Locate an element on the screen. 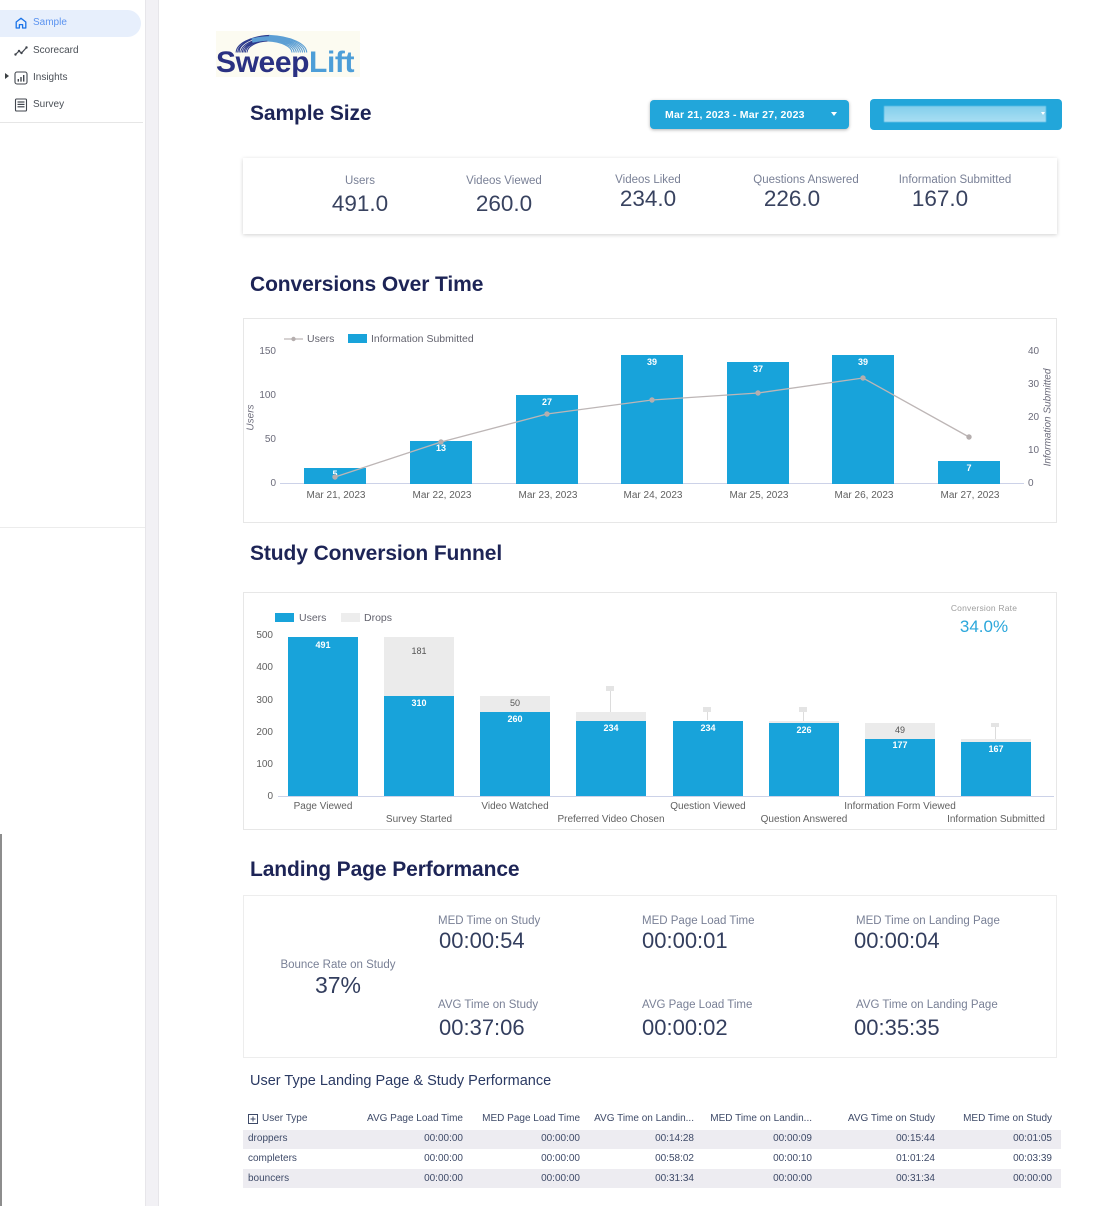 This screenshot has width=1100, height=1206. svg-text: SweepLift is located at coordinates (285, 61).